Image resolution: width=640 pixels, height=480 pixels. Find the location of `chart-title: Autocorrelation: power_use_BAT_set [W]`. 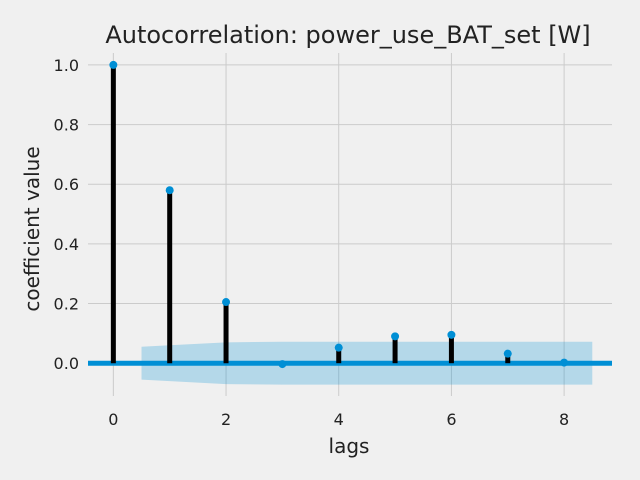

chart-title: Autocorrelation: power_use_BAT_set [W] is located at coordinates (347, 35).